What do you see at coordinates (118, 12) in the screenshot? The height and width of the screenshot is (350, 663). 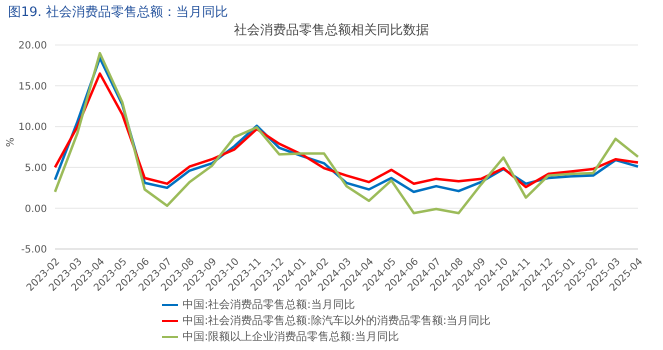 I see `chart-subtitle: 图19. 社会消费品零售总额：当月同比` at bounding box center [118, 12].